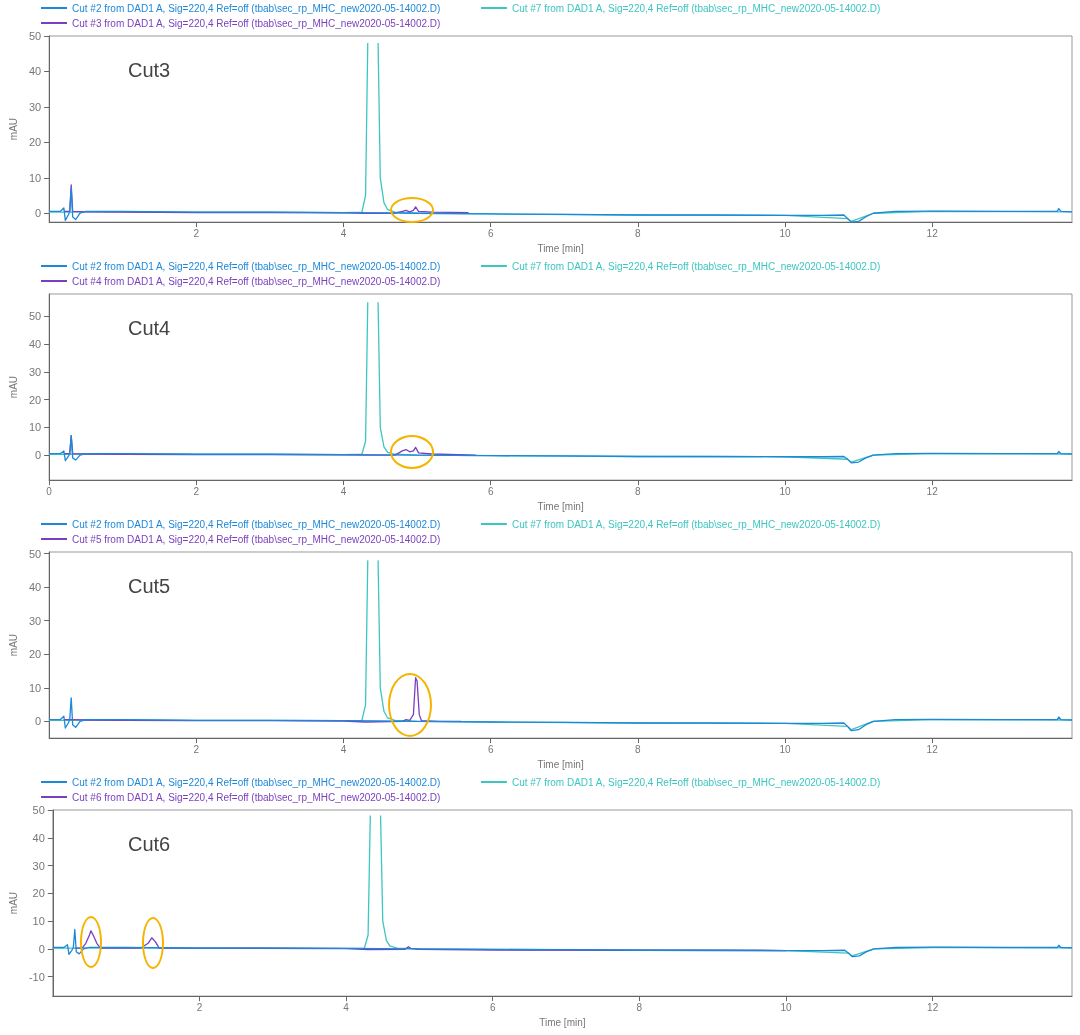  What do you see at coordinates (256, 281) in the screenshot?
I see `legend-label: Cut #4 from DAD1 A, Sig=220,4 Ref=off (tbab\sec_rp_MHC_new2020-05-14002.D)` at bounding box center [256, 281].